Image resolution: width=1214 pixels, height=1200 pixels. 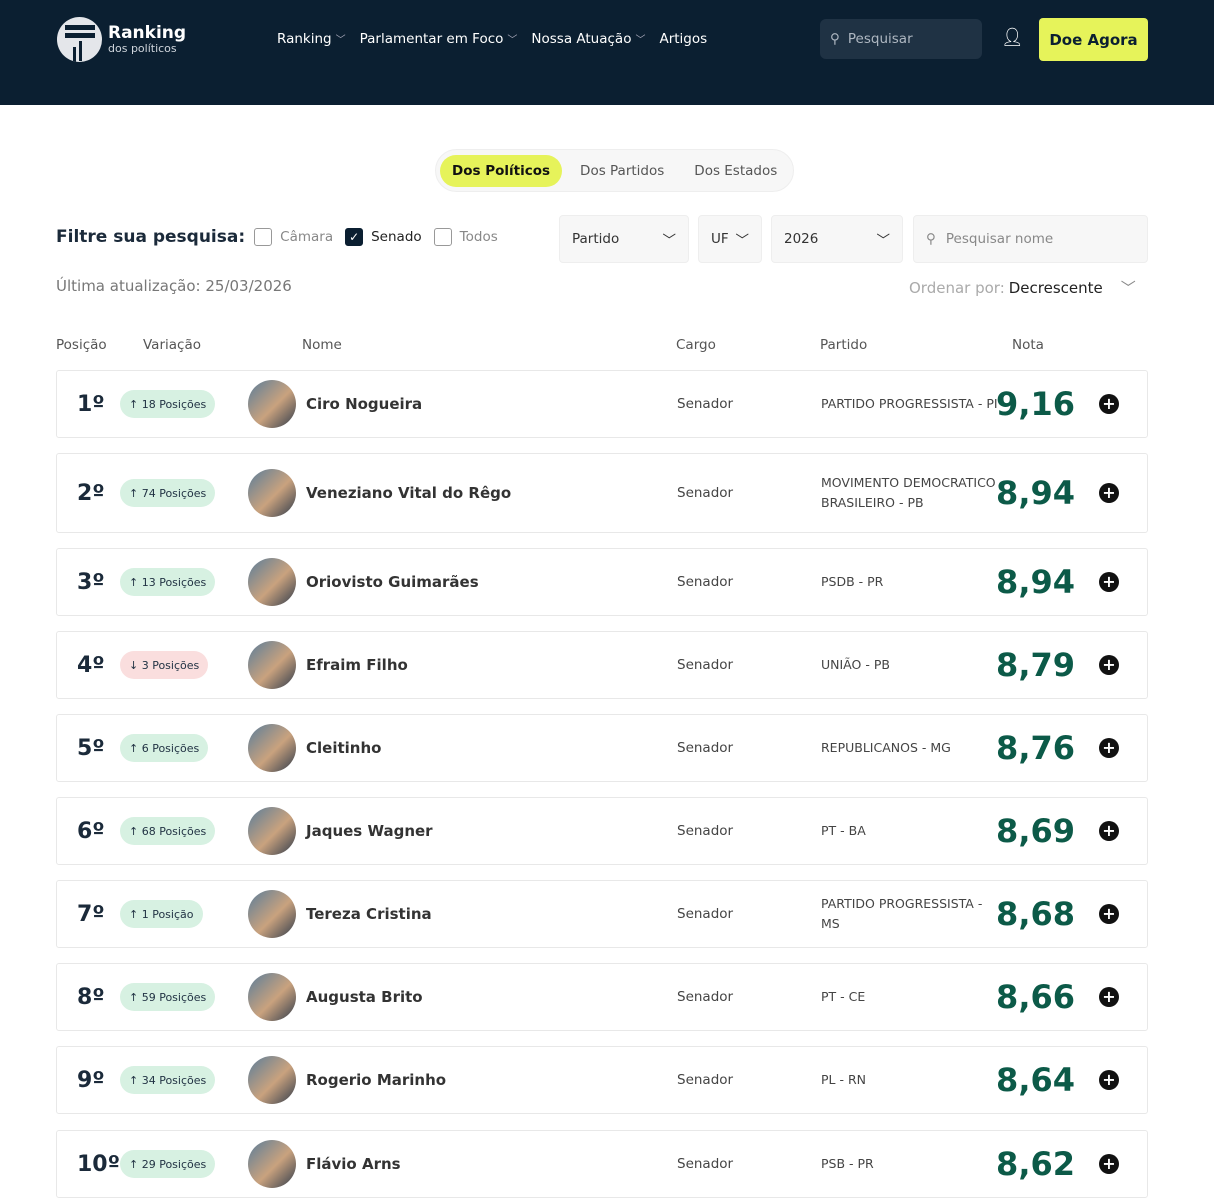 I want to click on checkbox-todos: Todos, so click(x=465, y=237).